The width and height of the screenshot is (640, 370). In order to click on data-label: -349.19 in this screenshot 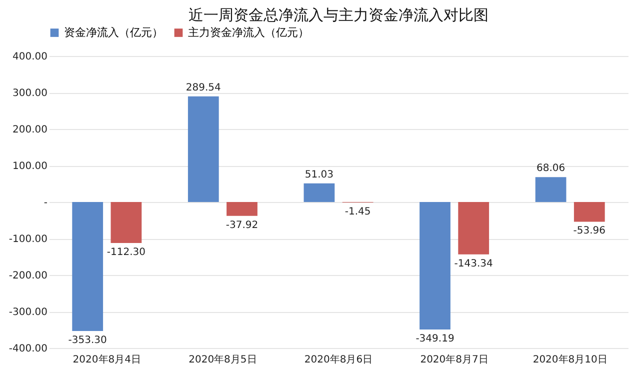, I will do `click(435, 338)`.